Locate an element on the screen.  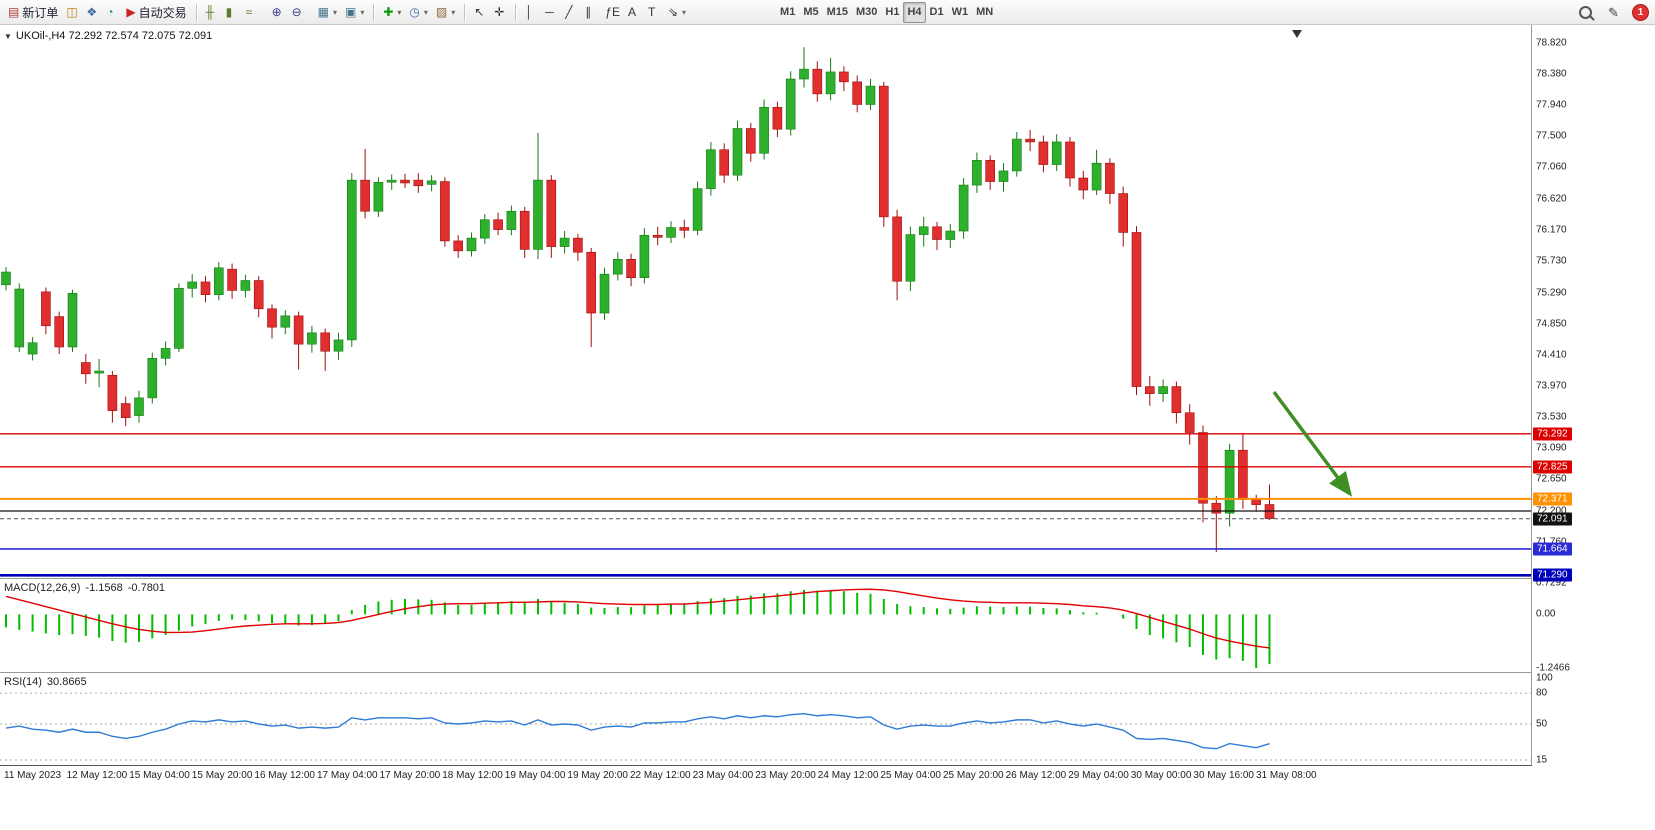
trend-arrow is located at coordinates (1312, 443).